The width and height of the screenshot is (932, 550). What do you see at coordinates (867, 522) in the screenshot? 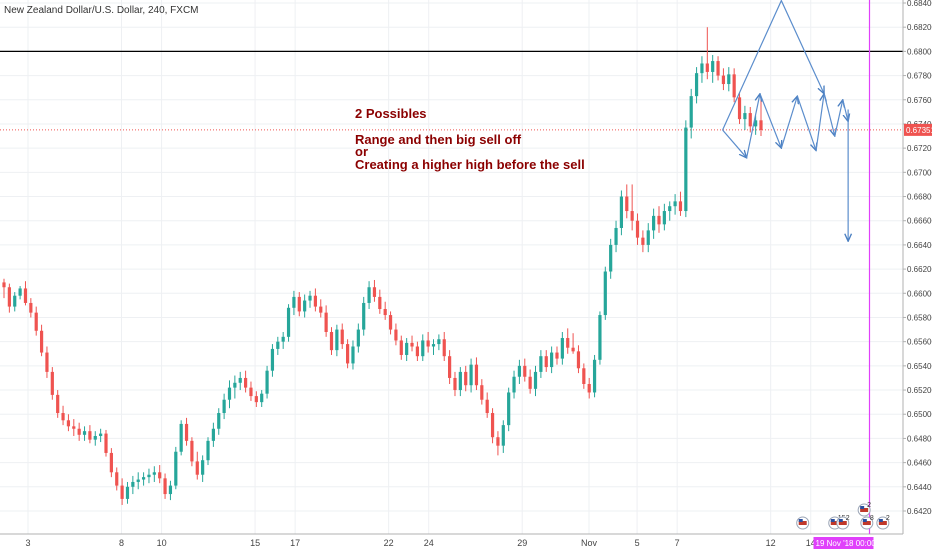
I see `event-flag-icon: 8` at bounding box center [867, 522].